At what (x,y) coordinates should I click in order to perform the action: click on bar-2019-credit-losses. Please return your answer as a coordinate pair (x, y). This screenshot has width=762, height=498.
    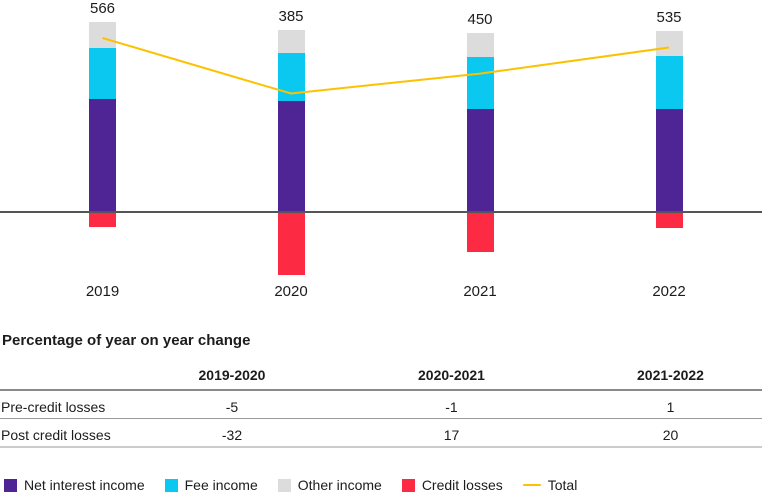
    Looking at the image, I should click on (102, 219).